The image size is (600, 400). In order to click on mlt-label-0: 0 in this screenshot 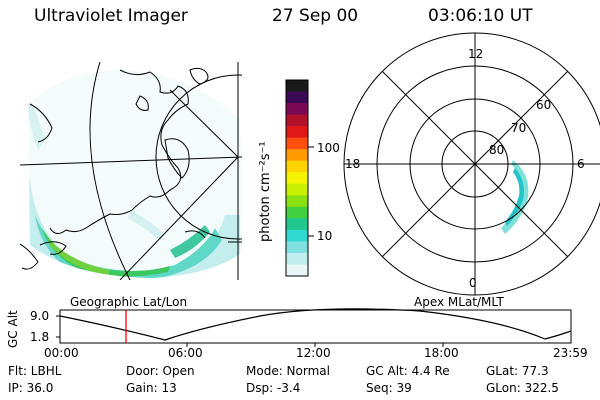, I will do `click(473, 283)`.